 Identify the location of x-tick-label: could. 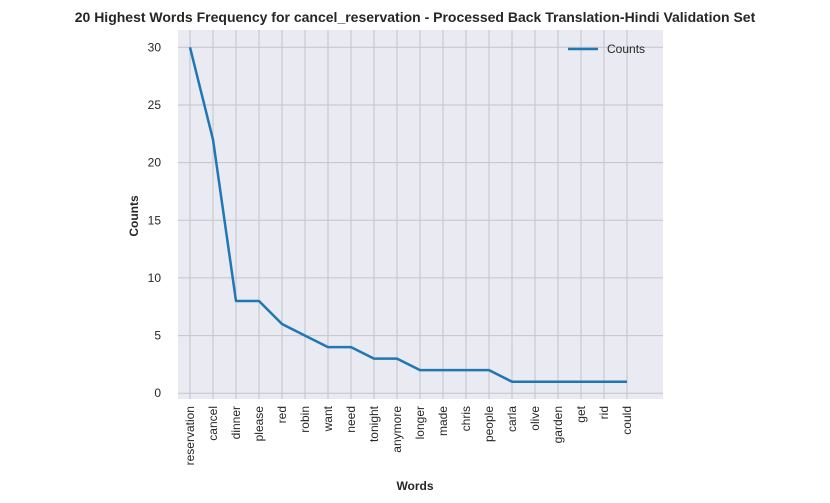
(627, 420).